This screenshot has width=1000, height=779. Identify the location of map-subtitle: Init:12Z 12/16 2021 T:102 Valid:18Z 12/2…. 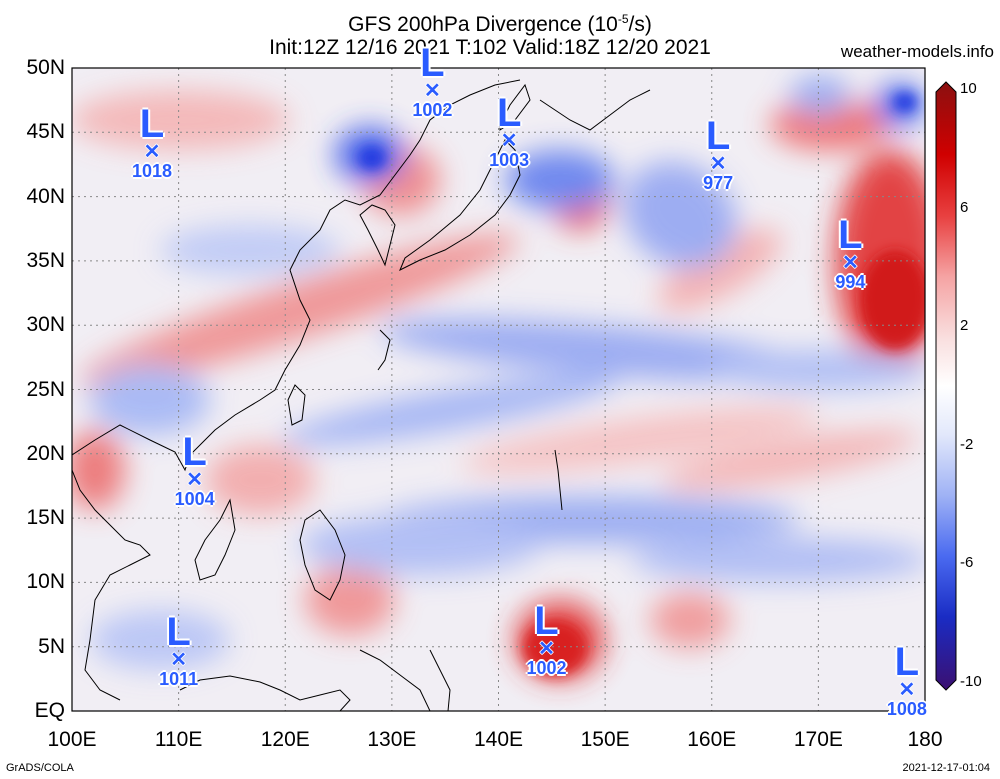
(490, 47).